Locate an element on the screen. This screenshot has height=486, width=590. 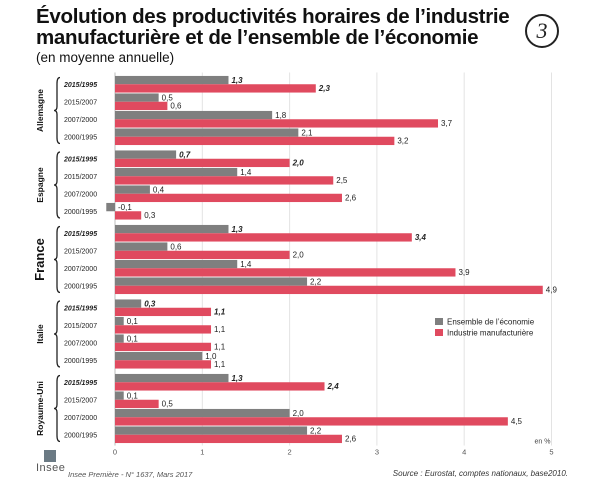
bar-industrie-value: 3,4 is located at coordinates (421, 237).